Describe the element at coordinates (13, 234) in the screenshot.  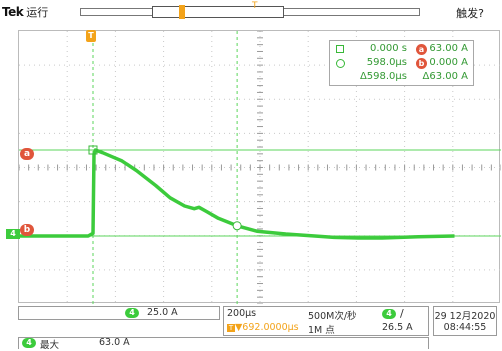
I see `channel-4-ground-marker: 4` at that location.